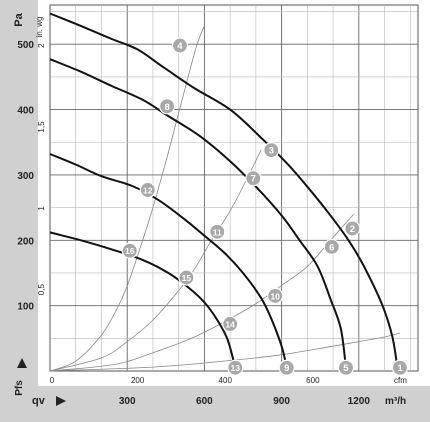  What do you see at coordinates (19, 388) in the screenshot?
I see `y-axis-label-bottom: Pfs` at bounding box center [19, 388].